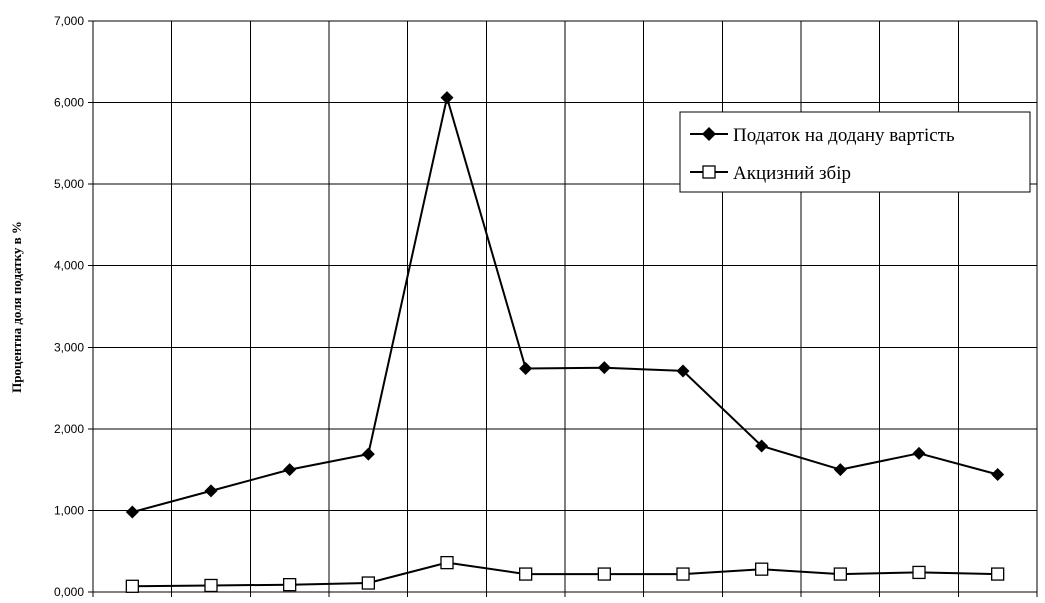 The height and width of the screenshot is (603, 1045). I want to click on y-tick-label: 0,000, so click(69, 592).